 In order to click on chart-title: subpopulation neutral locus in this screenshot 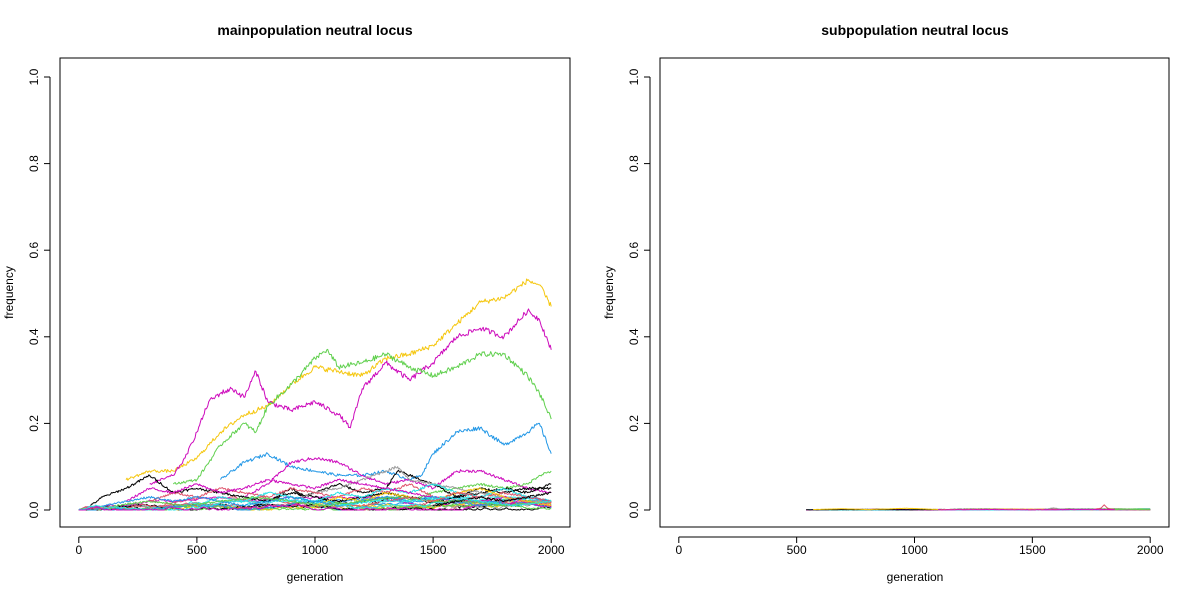, I will do `click(915, 30)`.